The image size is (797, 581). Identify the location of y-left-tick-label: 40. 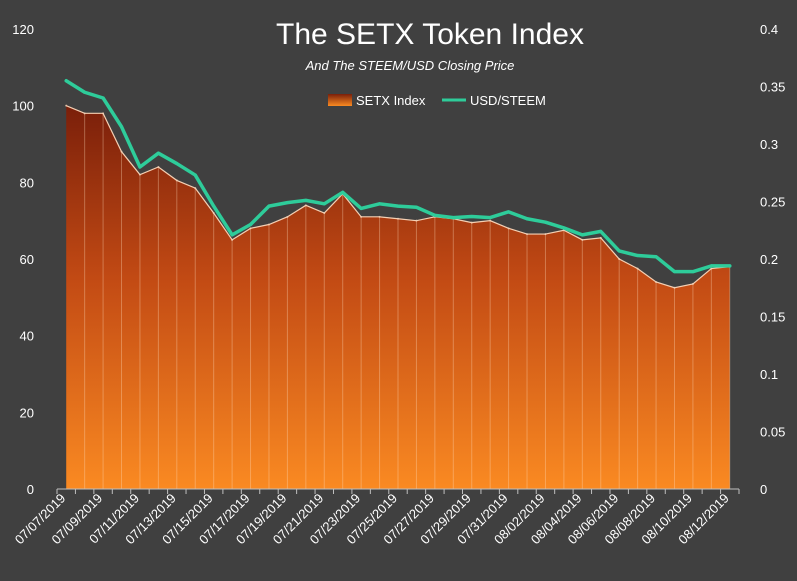
(27, 336).